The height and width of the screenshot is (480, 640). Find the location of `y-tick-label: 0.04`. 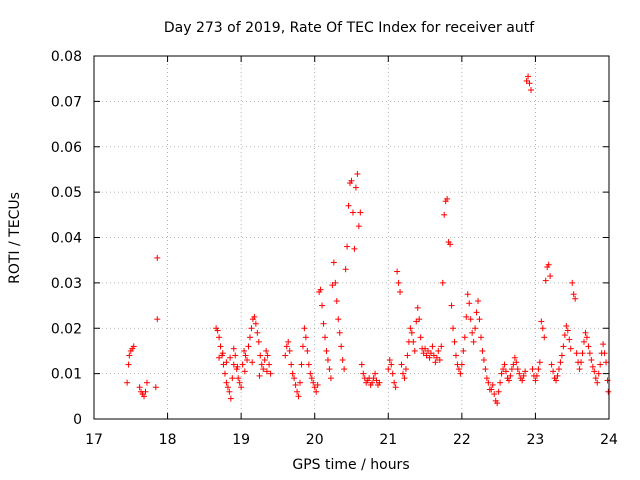

y-tick-label: 0.04 is located at coordinates (66, 239).